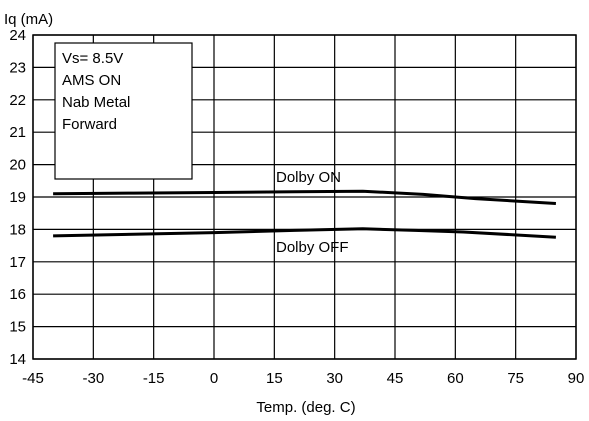 This screenshot has width=589, height=421. I want to click on series-label-dolby-off: Dolby OFF, so click(312, 247).